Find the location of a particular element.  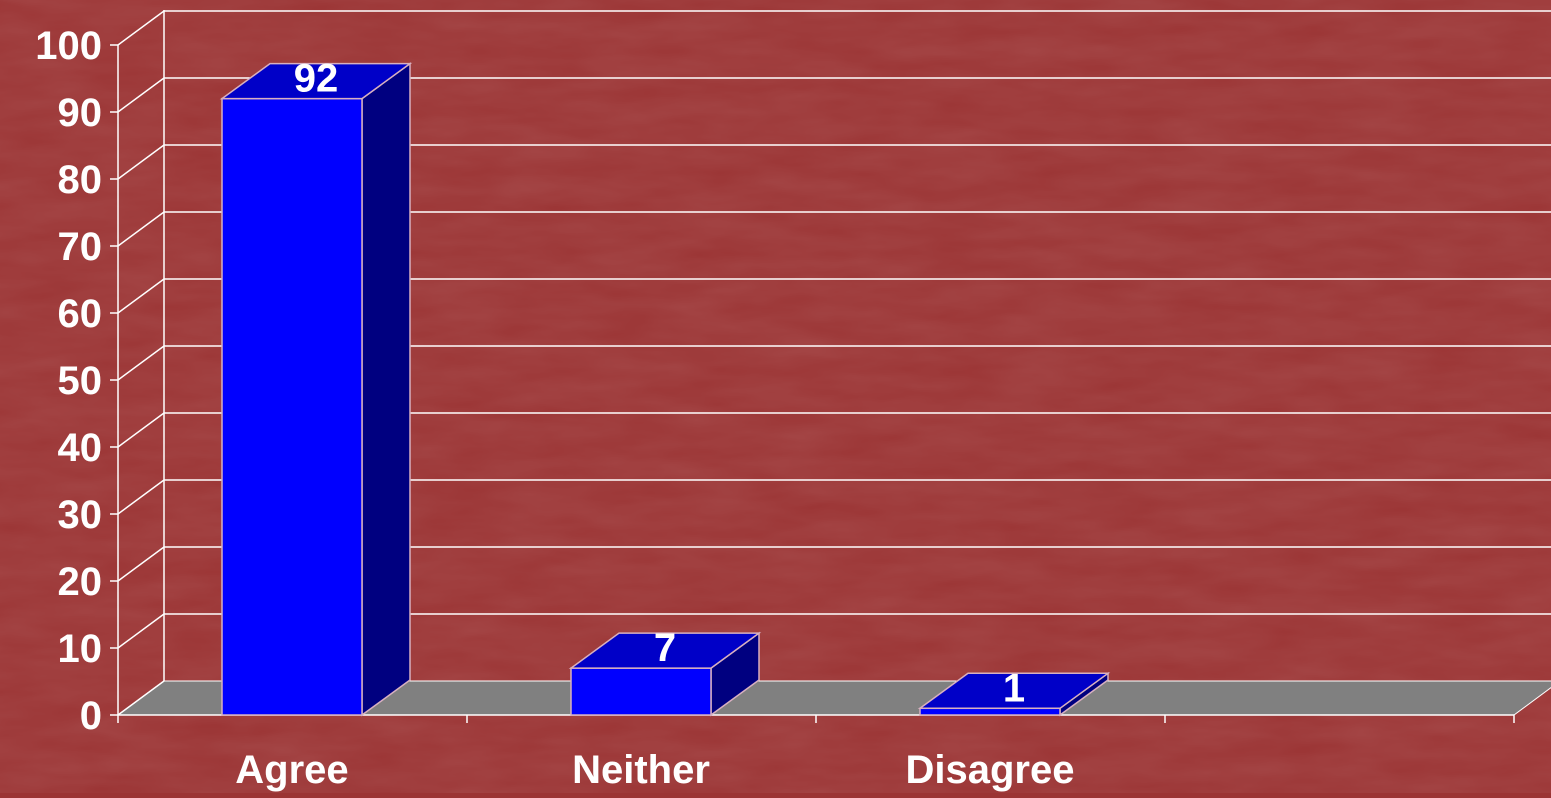

bar-disagree is located at coordinates (1014, 694).